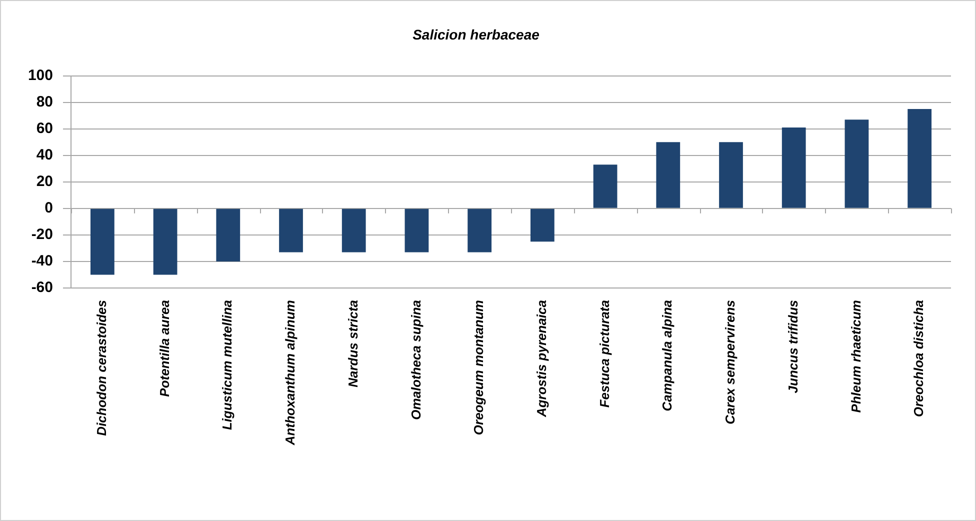  Describe the element at coordinates (730, 362) in the screenshot. I see `x-tick-label: Carex sempervirens` at that location.